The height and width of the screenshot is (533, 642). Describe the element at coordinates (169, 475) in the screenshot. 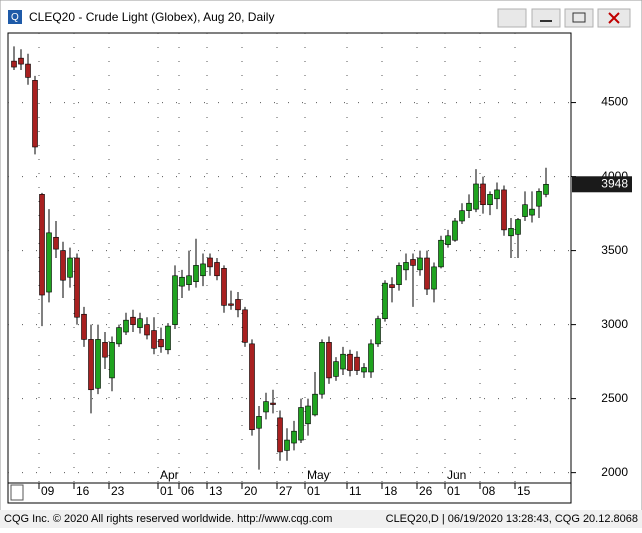

I see `month-label: Apr` at that location.